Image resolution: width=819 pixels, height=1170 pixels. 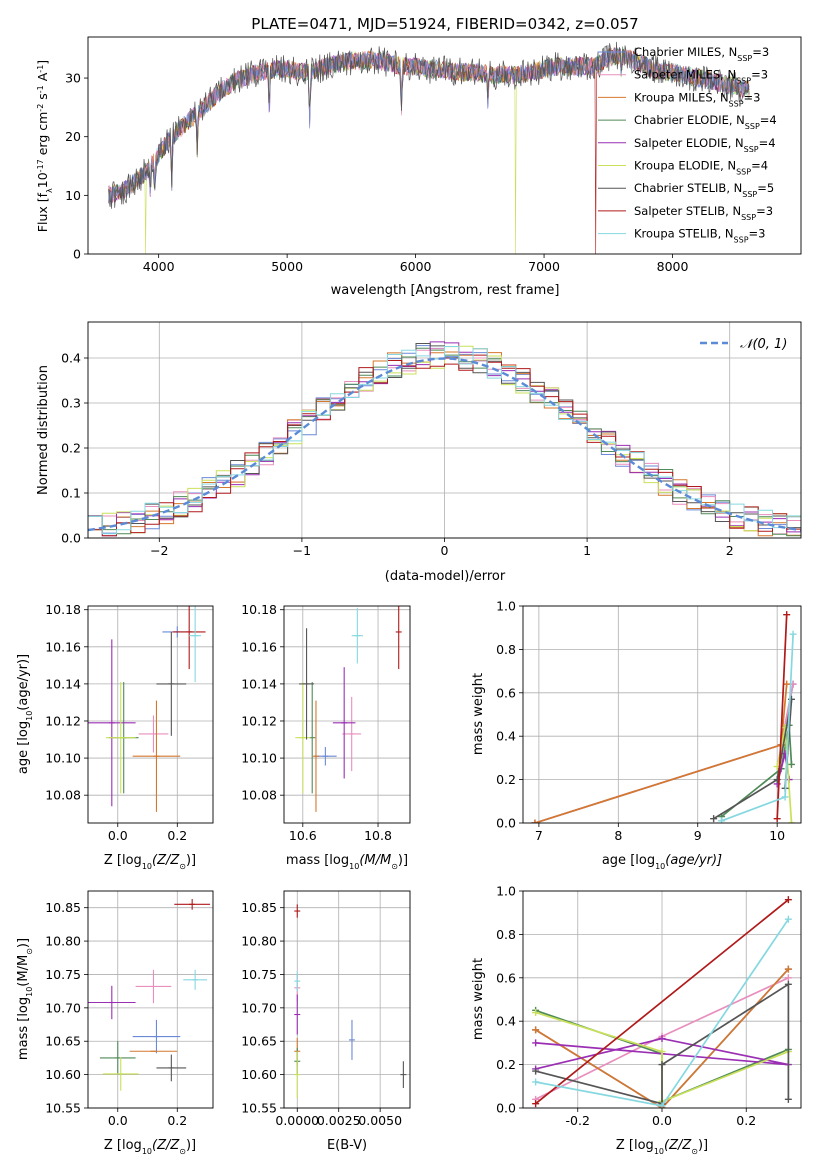 What do you see at coordinates (259, 1041) in the screenshot?
I see `y-tick-label: 10.65` at bounding box center [259, 1041].